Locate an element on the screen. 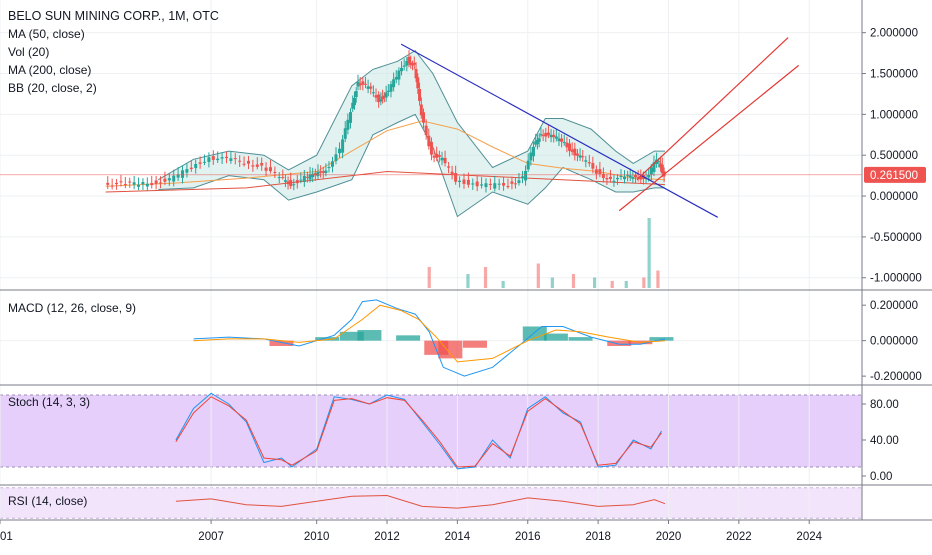 The width and height of the screenshot is (932, 555). price-axis-label: 0.500000 is located at coordinates (894, 156).